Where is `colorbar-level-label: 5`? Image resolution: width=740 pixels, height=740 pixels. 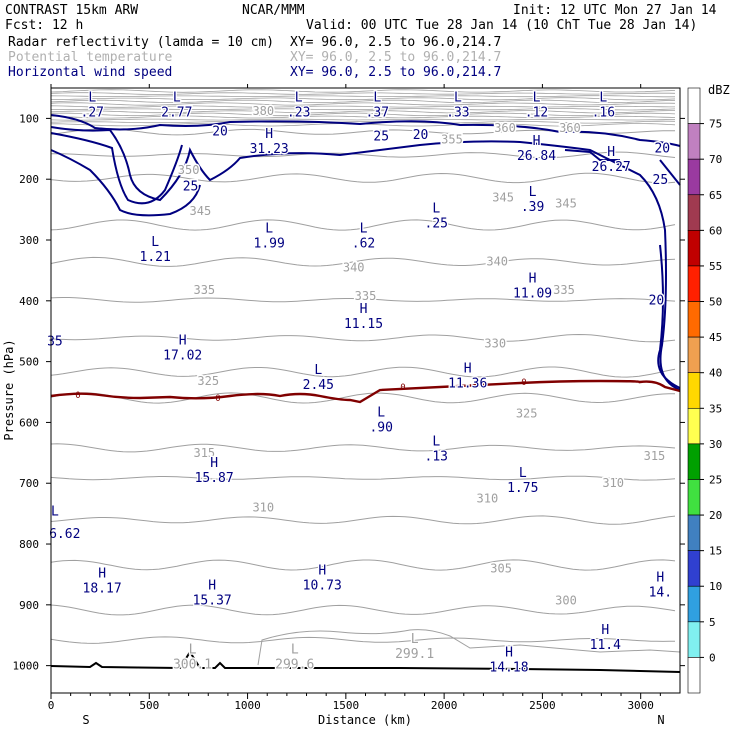
colorbar-level-label: 5 is located at coordinates (712, 622).